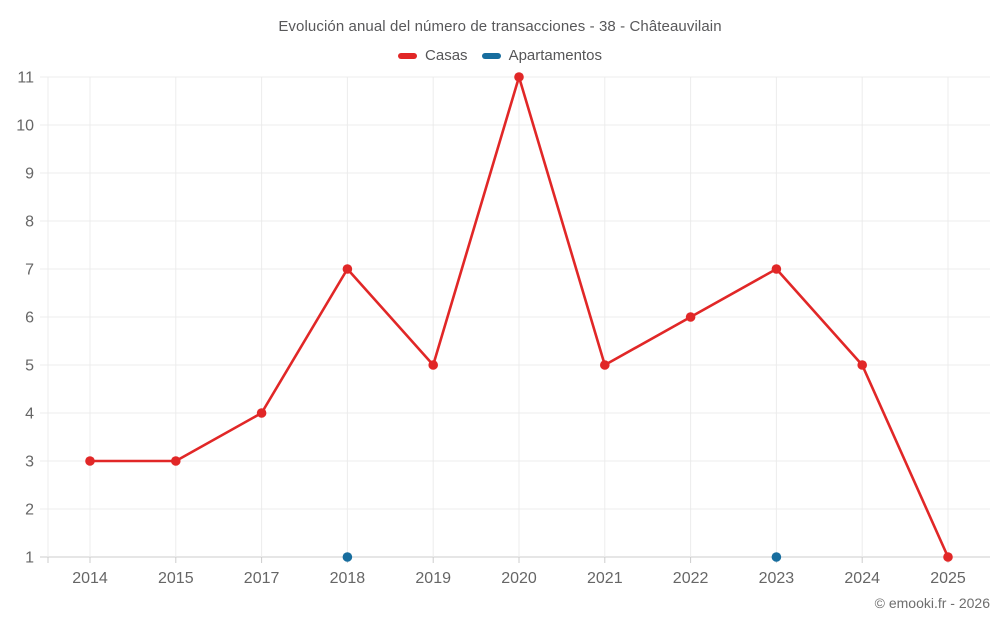 The image size is (1000, 625). What do you see at coordinates (348, 578) in the screenshot?
I see `x-axis-tick-label: 2018` at bounding box center [348, 578].